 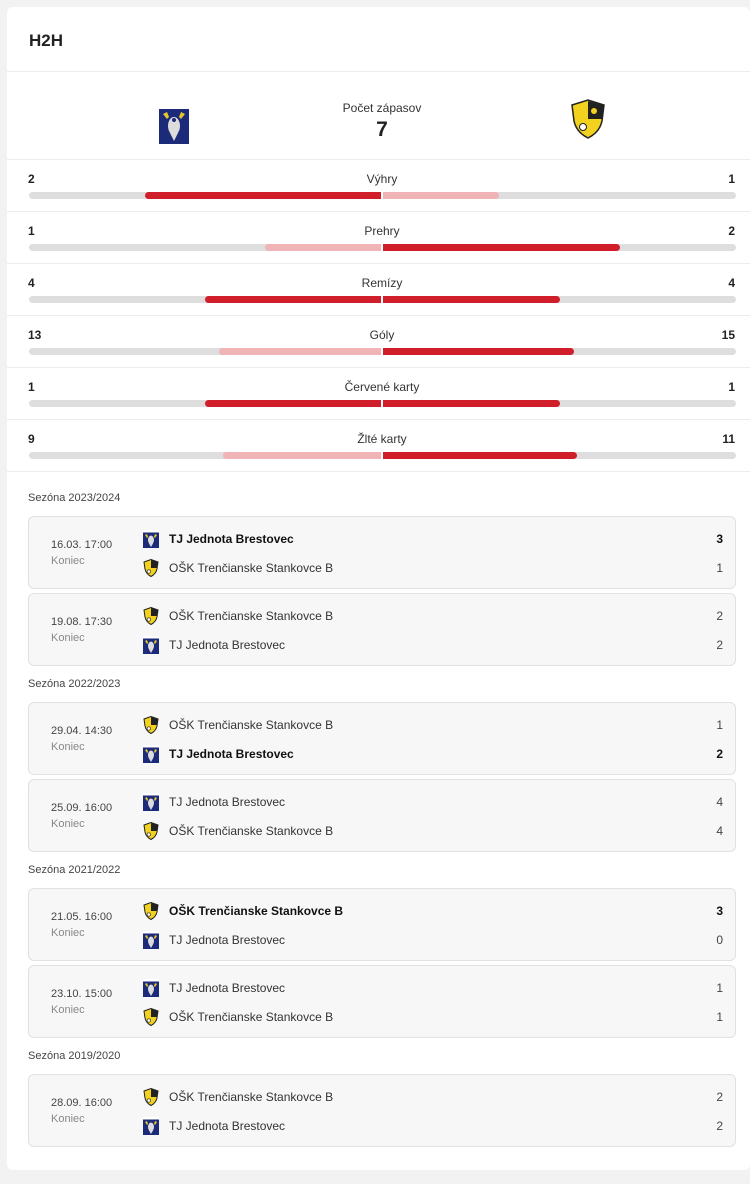 I want to click on stat-away-value: 11, so click(x=728, y=439).